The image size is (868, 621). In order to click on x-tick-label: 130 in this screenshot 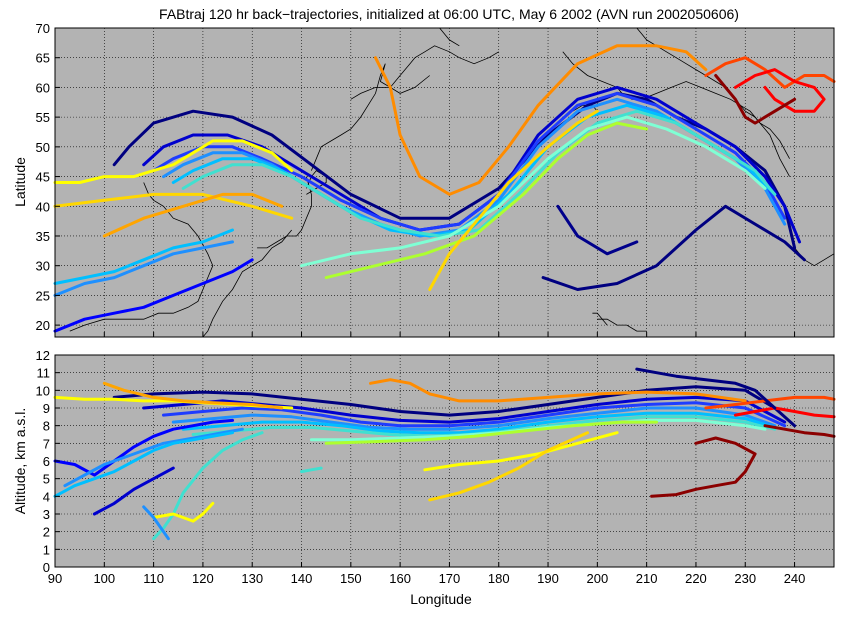, I will do `click(252, 578)`.